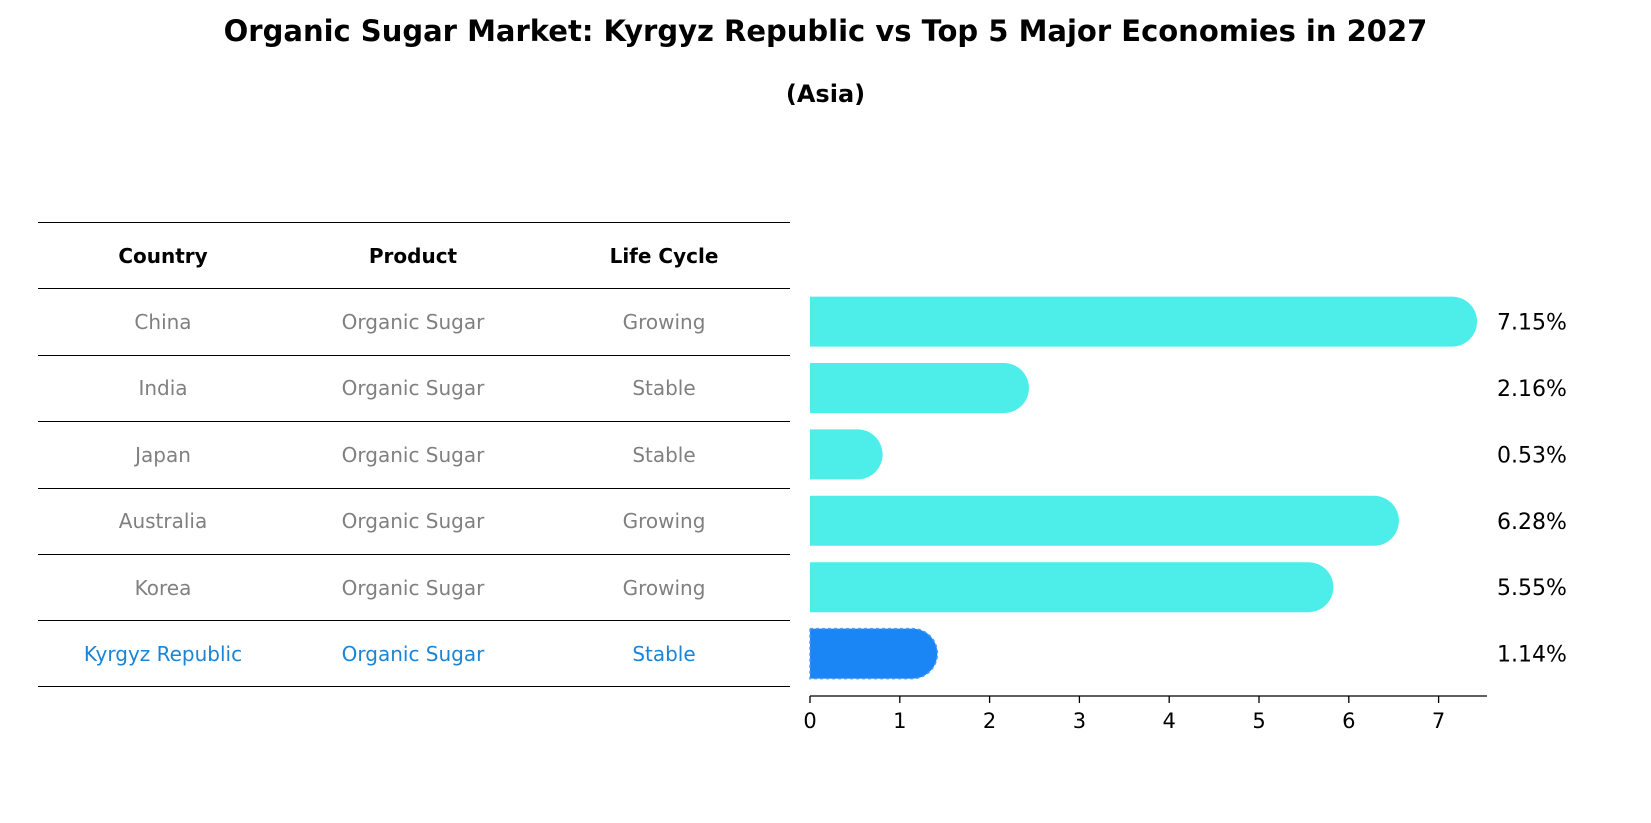 The image size is (1651, 823). I want to click on table-row: Korea Organic Sugar Growing, so click(414, 586).